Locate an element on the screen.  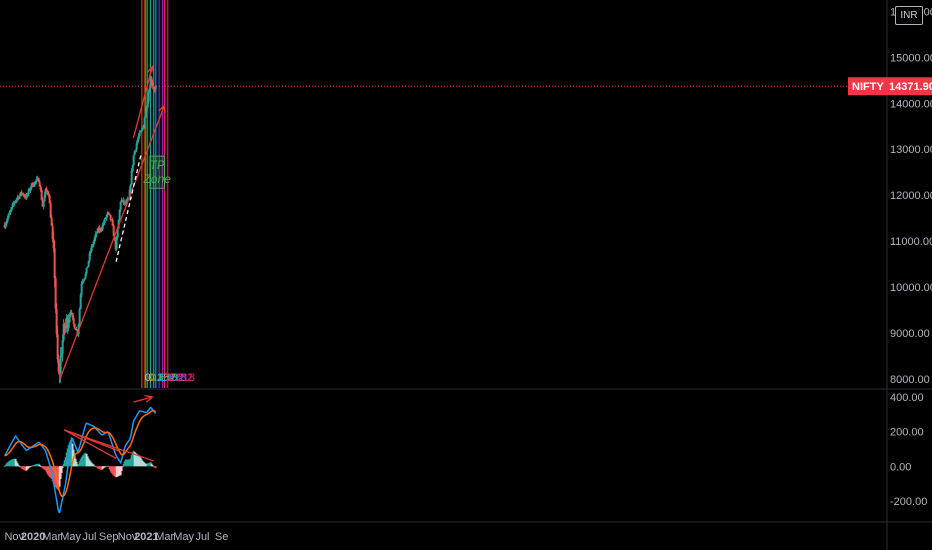
time-tick-label: 2021 is located at coordinates (146, 537).